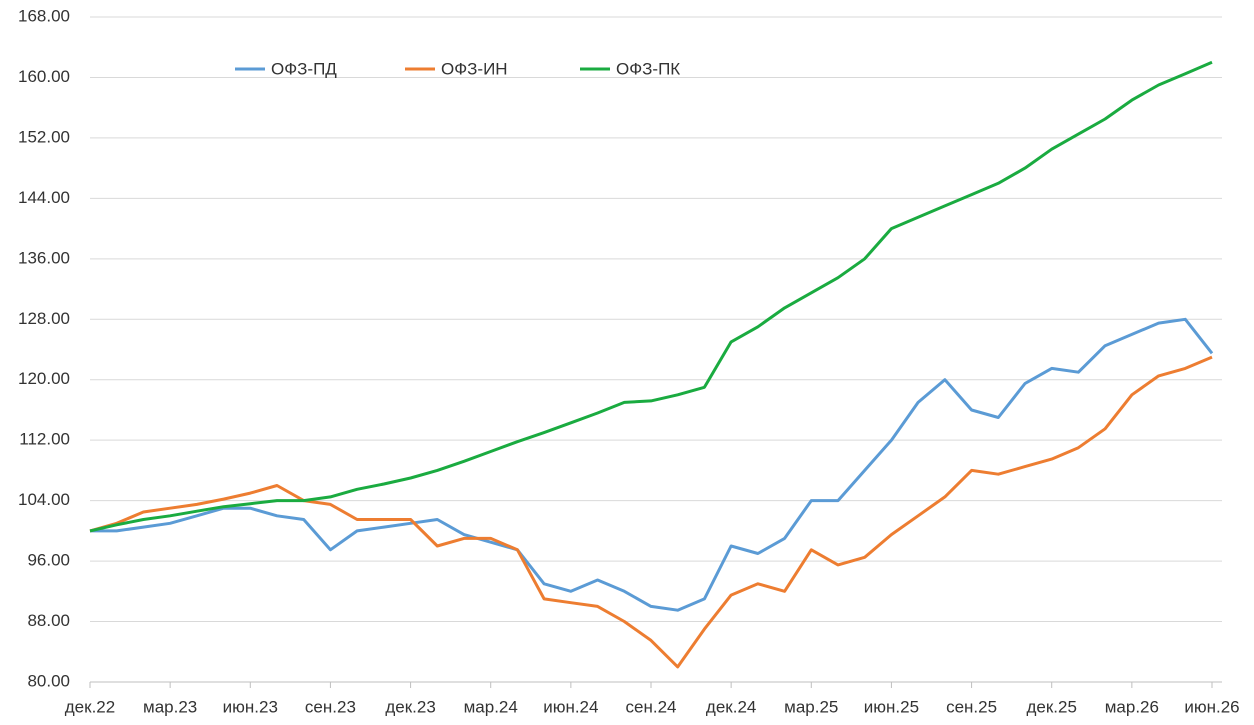 This screenshot has width=1254, height=725. Describe the element at coordinates (44, 378) in the screenshot. I see `y-tick-label: 120.00` at that location.